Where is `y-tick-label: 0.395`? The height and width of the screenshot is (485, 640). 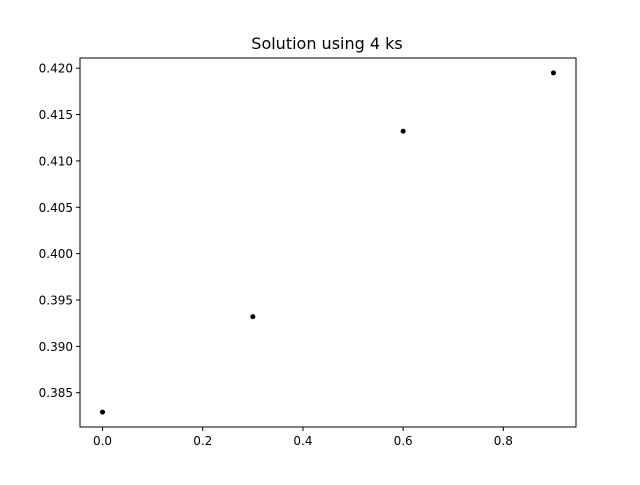
y-tick-label: 0.395 is located at coordinates (56, 300).